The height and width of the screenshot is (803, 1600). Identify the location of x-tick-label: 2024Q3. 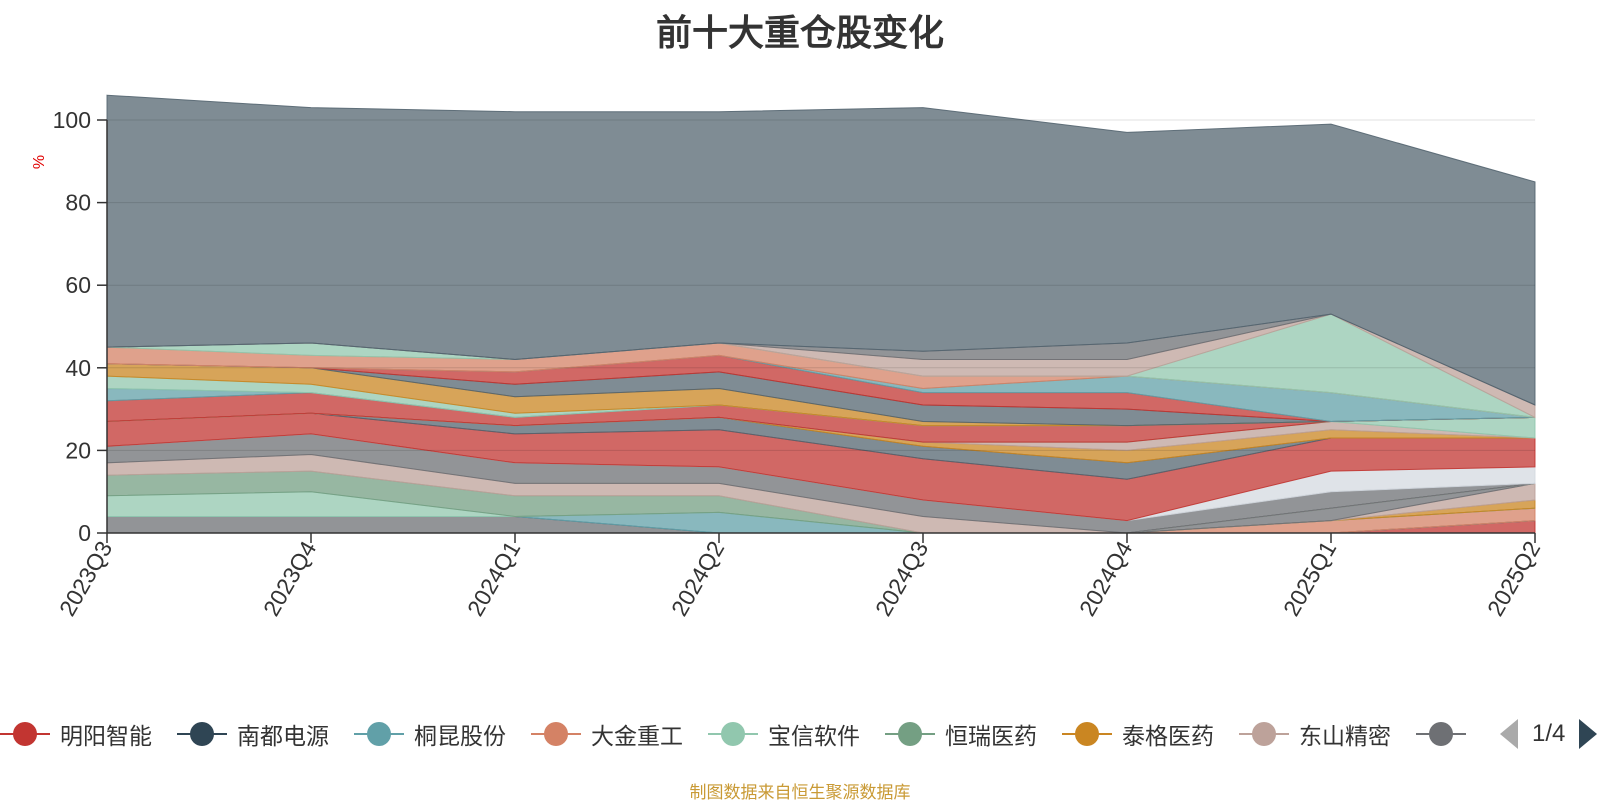
(901, 579).